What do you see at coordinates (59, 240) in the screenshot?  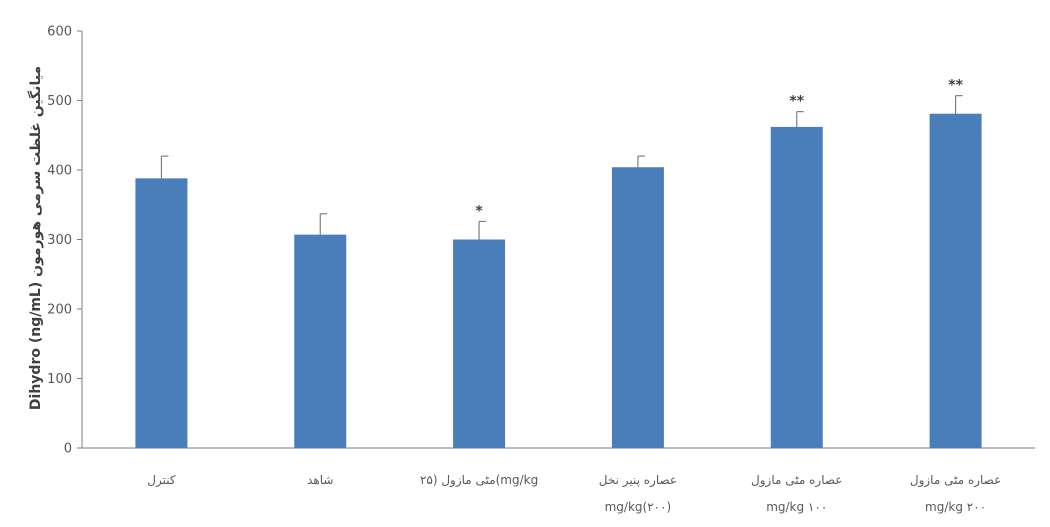 I see `y-tick-label: 300` at bounding box center [59, 240].